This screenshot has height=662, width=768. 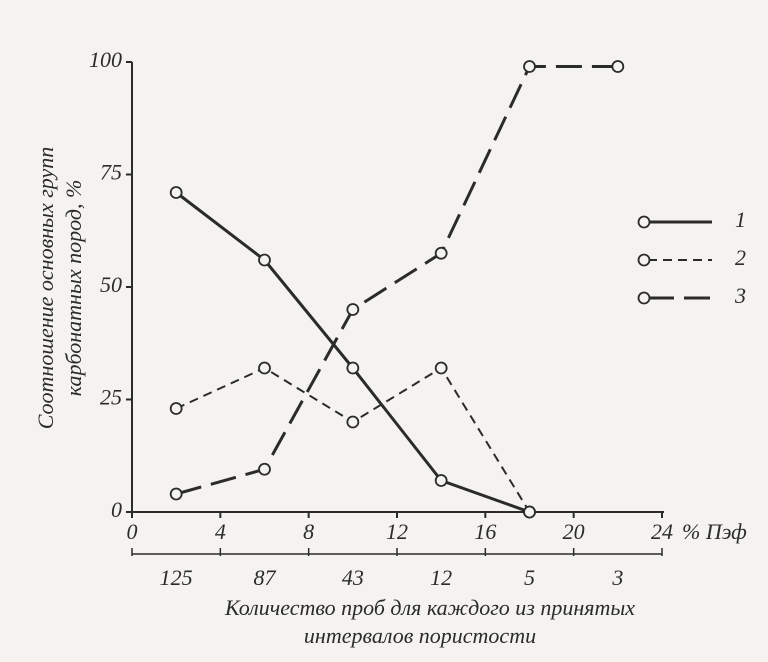 What do you see at coordinates (353, 577) in the screenshot?
I see `sample-count: 43` at bounding box center [353, 577].